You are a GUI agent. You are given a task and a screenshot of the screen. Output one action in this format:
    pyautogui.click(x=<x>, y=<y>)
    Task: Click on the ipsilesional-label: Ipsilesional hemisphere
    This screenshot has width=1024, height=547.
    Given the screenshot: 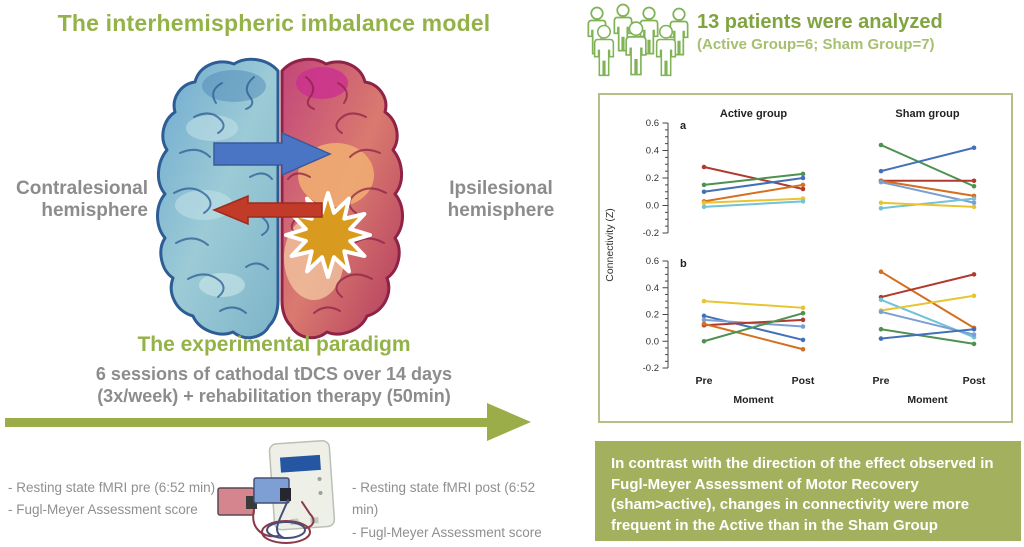 What is the action you would take?
    pyautogui.click(x=501, y=200)
    